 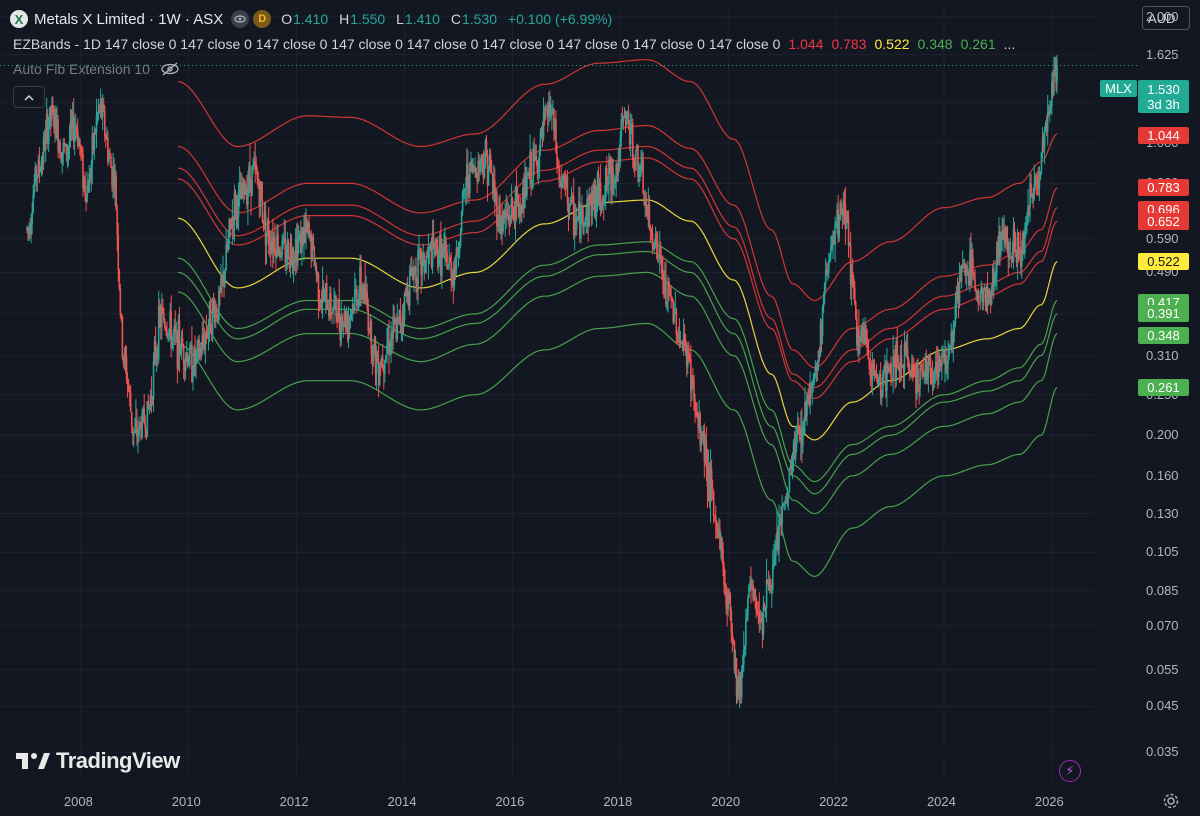 What do you see at coordinates (1163, 261) in the screenshot?
I see `scale-badge: 0.522` at bounding box center [1163, 261].